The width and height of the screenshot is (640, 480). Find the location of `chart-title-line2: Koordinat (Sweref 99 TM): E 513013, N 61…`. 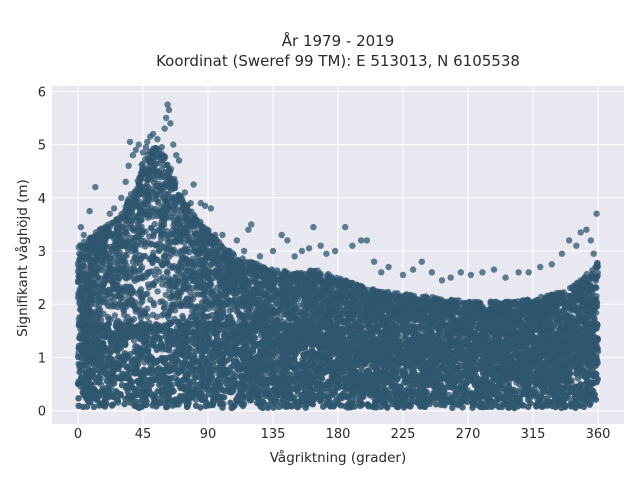

chart-title-line2: Koordinat (Sweref 99 TM): E 513013, N 61… is located at coordinates (338, 61).